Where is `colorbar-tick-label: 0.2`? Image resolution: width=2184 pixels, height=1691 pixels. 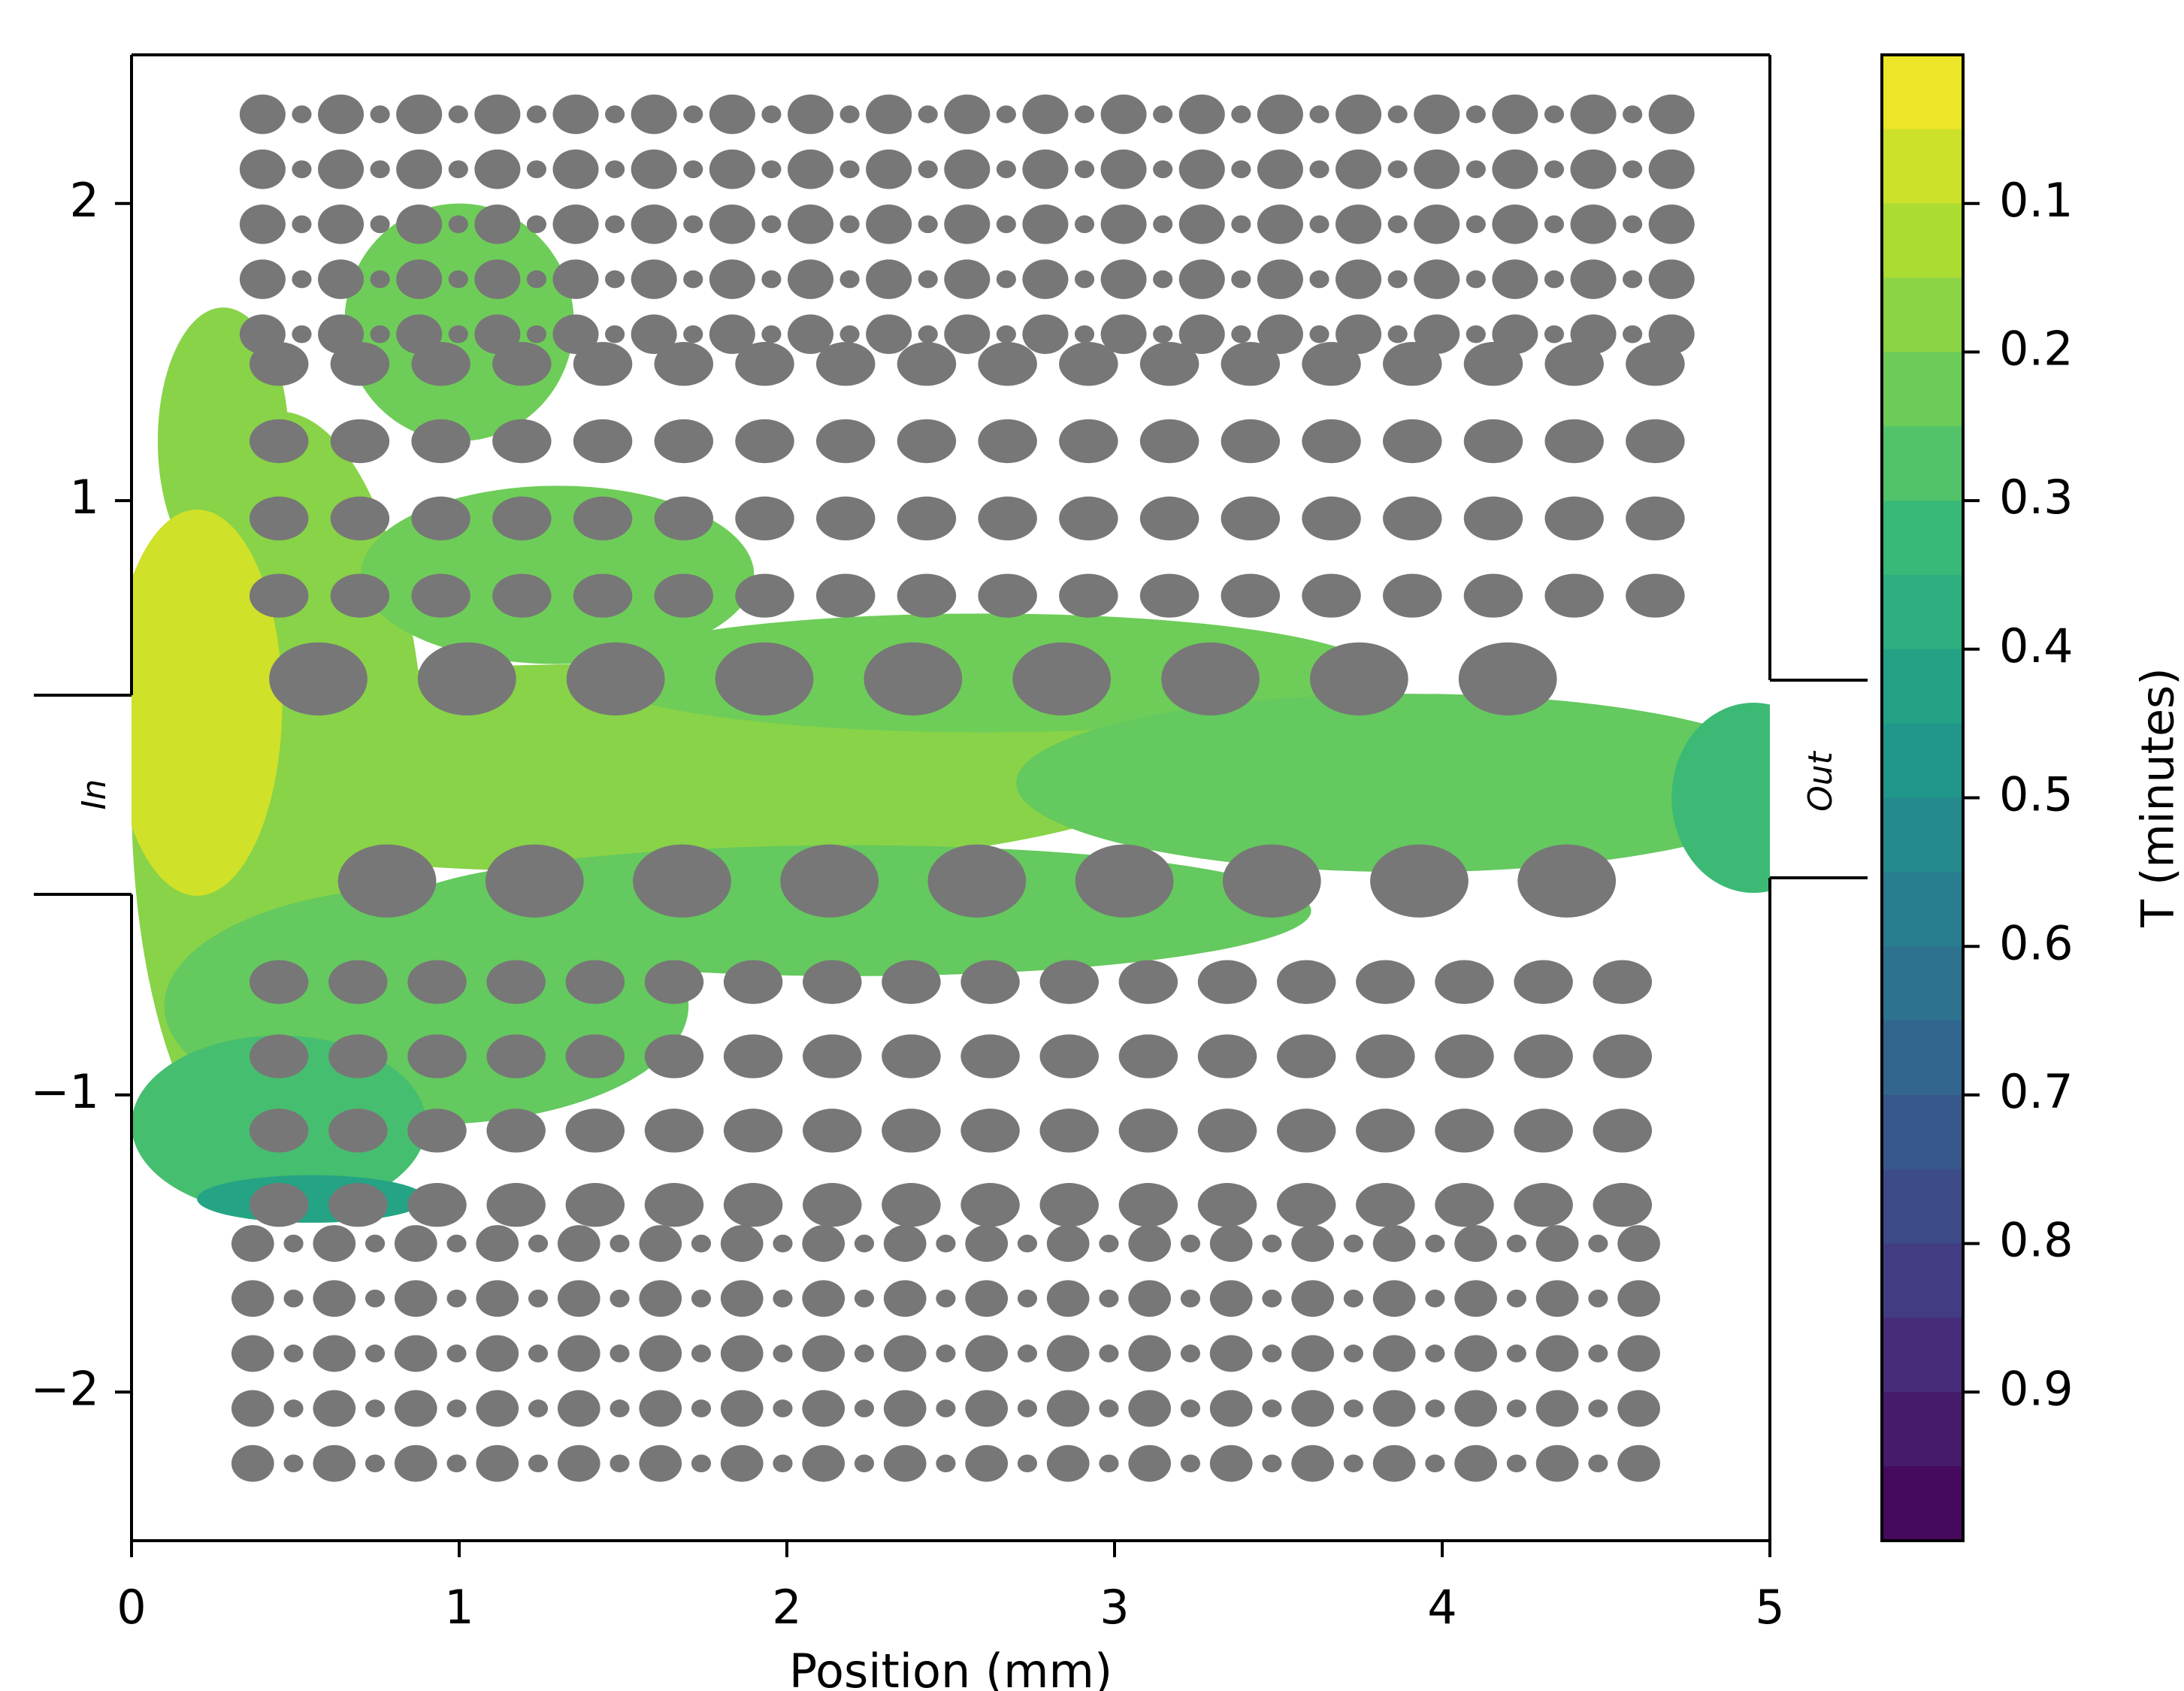
colorbar-tick-label: 0.2 is located at coordinates (2036, 348).